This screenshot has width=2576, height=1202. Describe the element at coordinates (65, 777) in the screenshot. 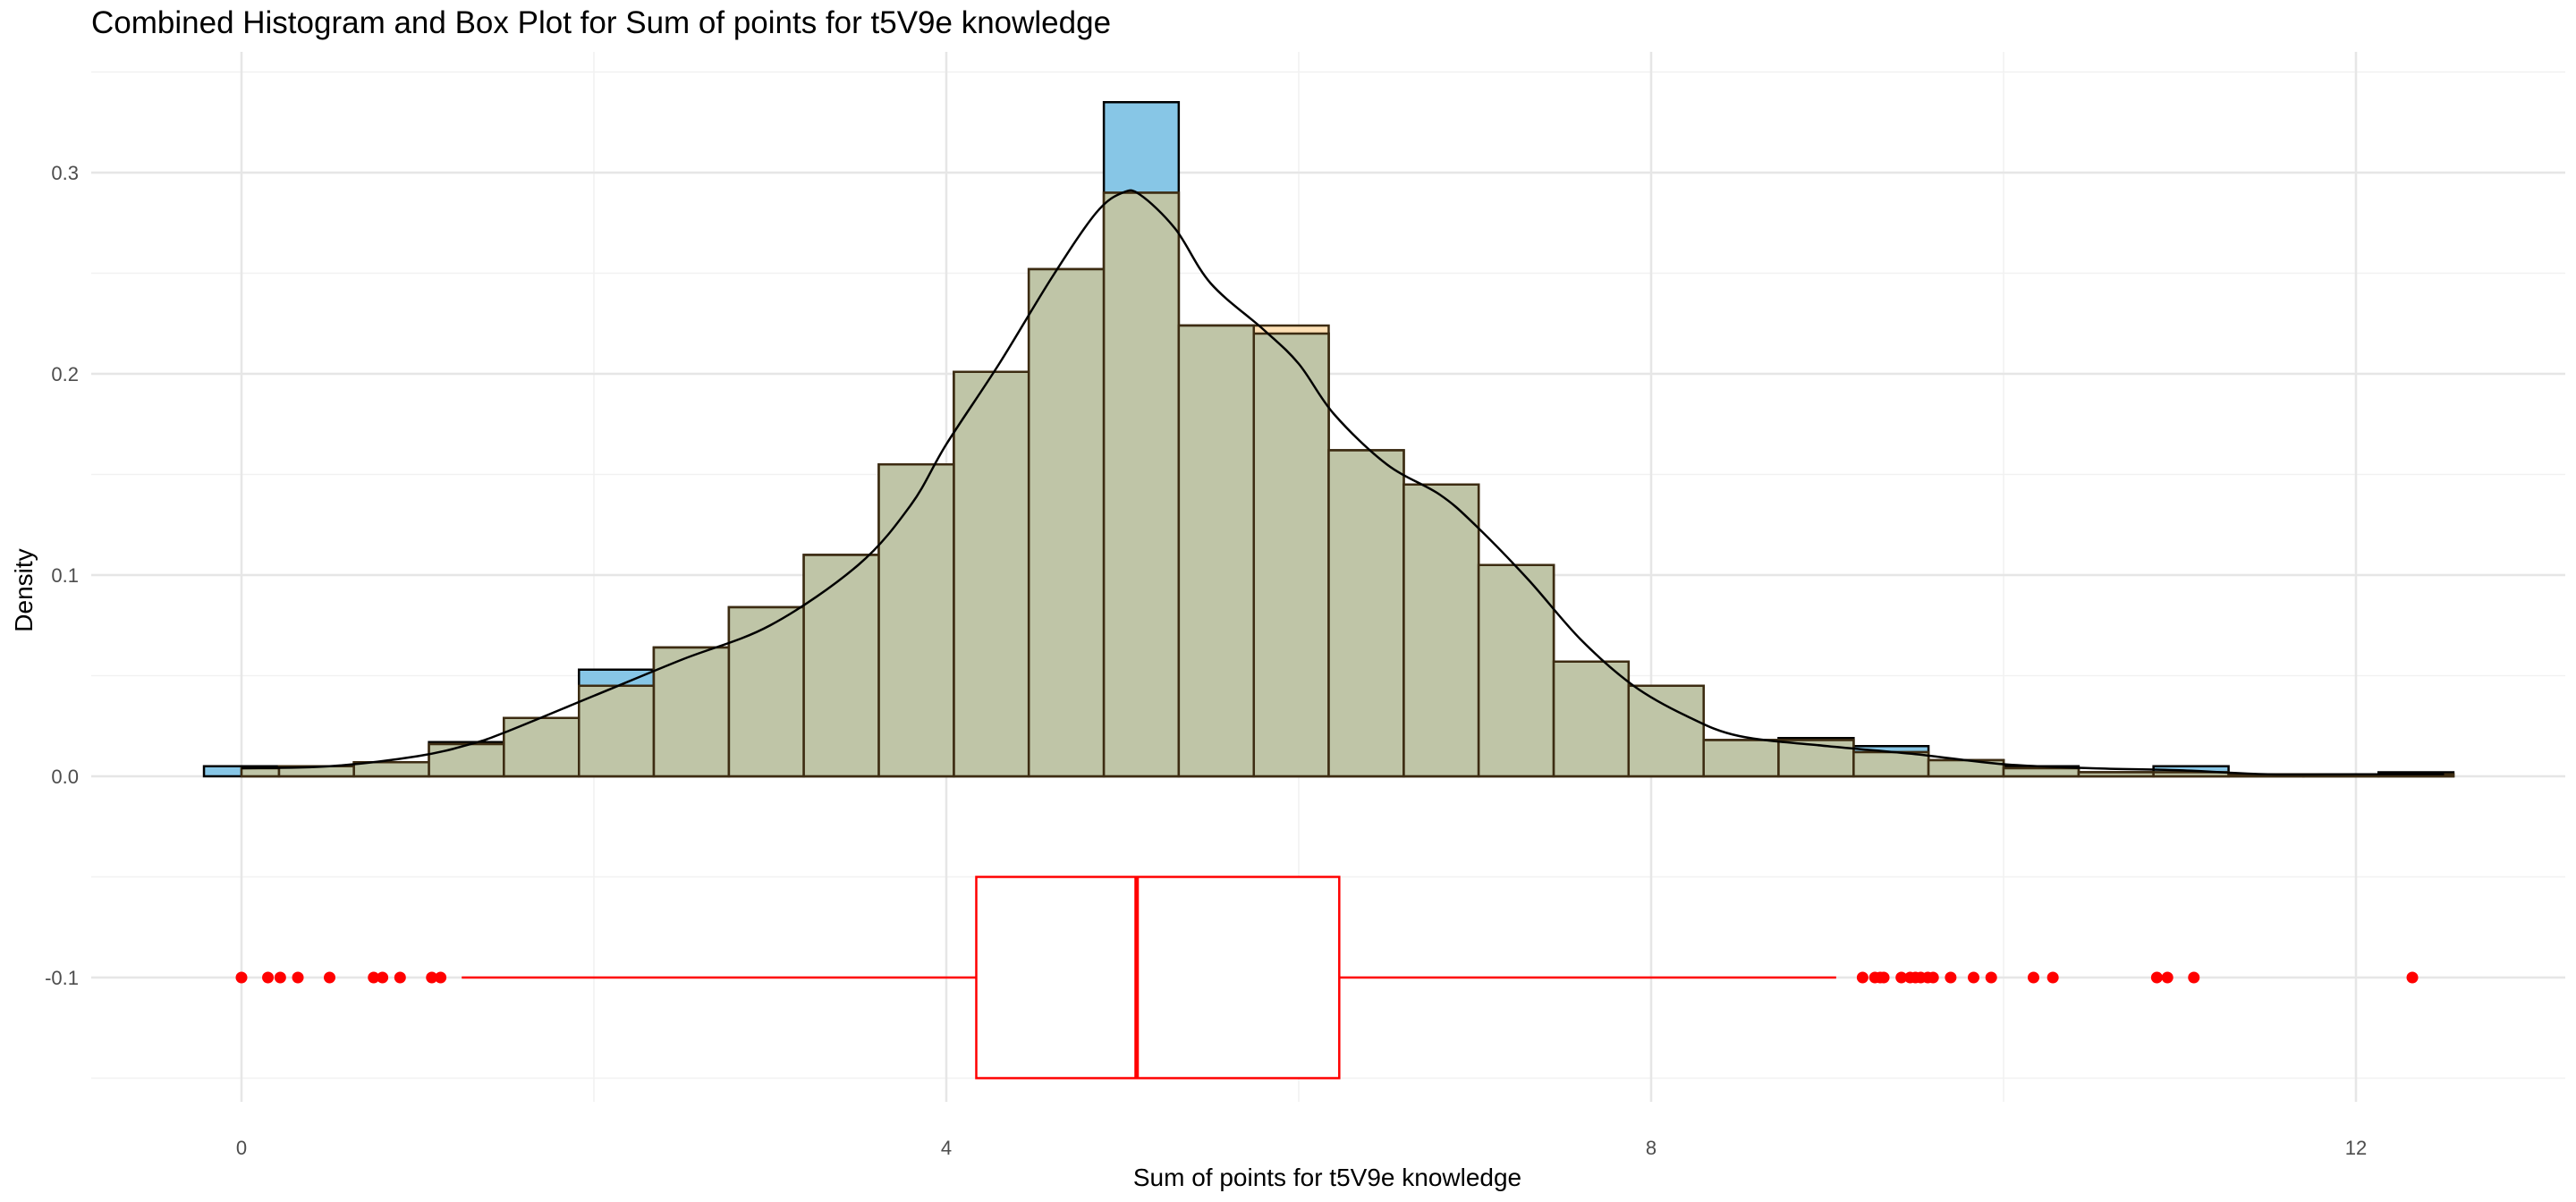

I see `y-tick-label: 0.0` at that location.